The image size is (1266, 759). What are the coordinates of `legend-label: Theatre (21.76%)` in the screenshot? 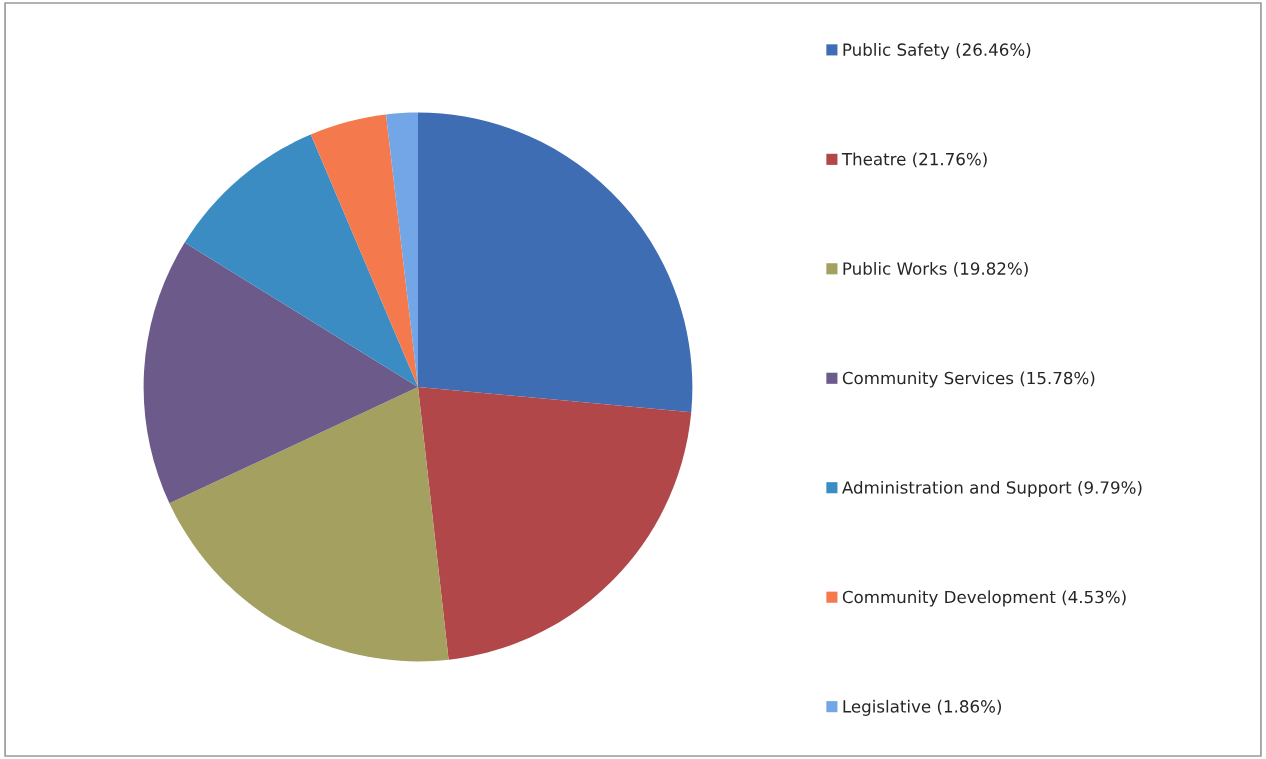 It's located at (914, 160).